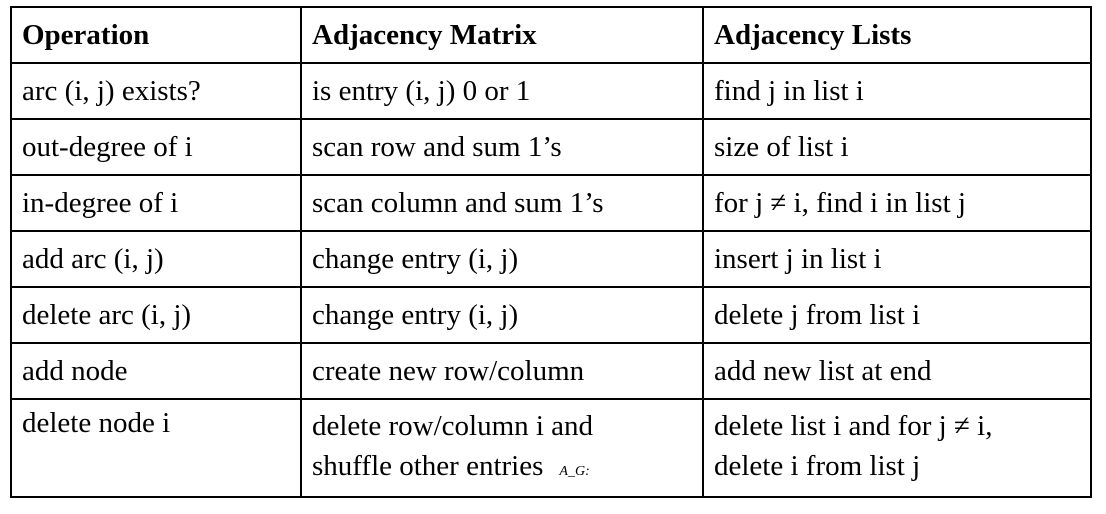  I want to click on operation-cell: arc (i, j) exists?, so click(156, 91).